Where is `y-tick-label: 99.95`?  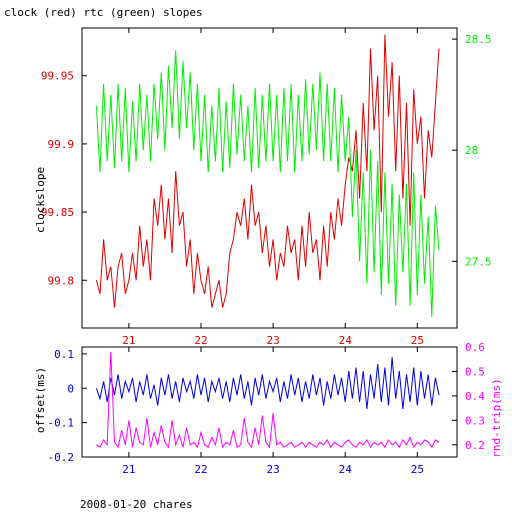 y-tick-label: 99.95 is located at coordinates (57, 76).